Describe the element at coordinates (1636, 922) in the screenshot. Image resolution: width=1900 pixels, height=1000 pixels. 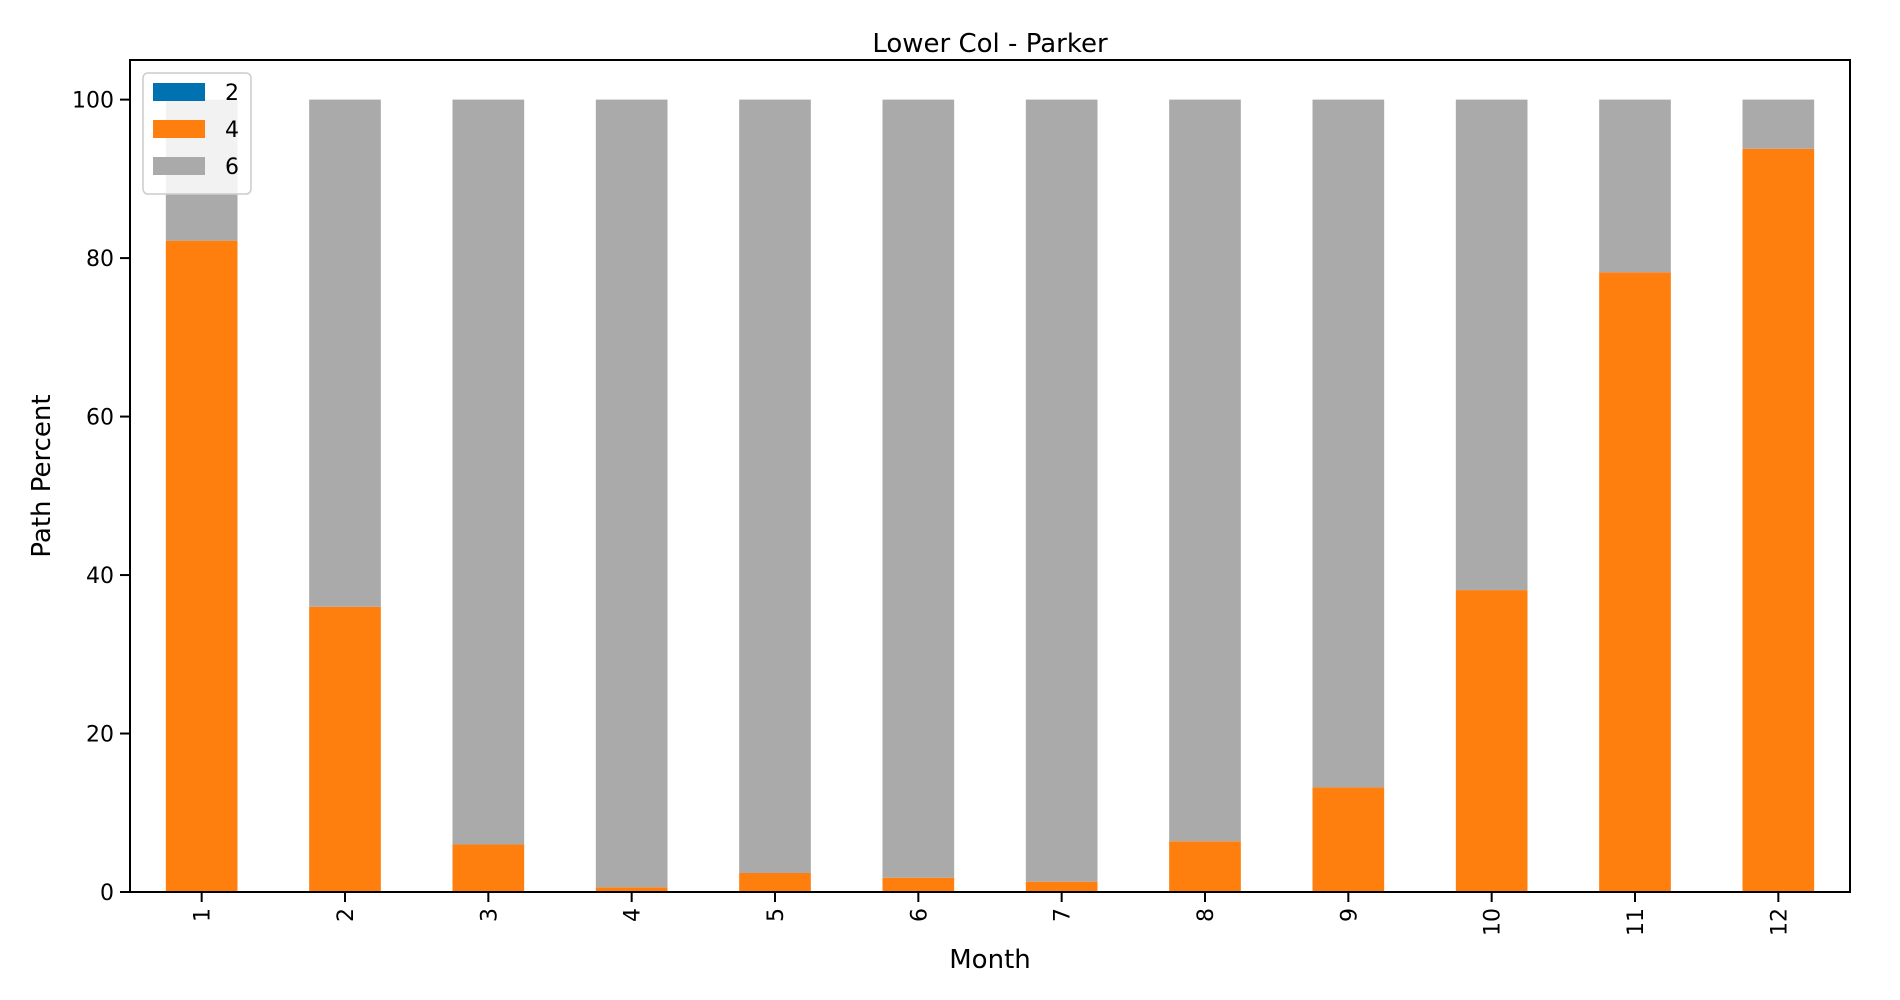
I see `x-tick-label: 11` at that location.